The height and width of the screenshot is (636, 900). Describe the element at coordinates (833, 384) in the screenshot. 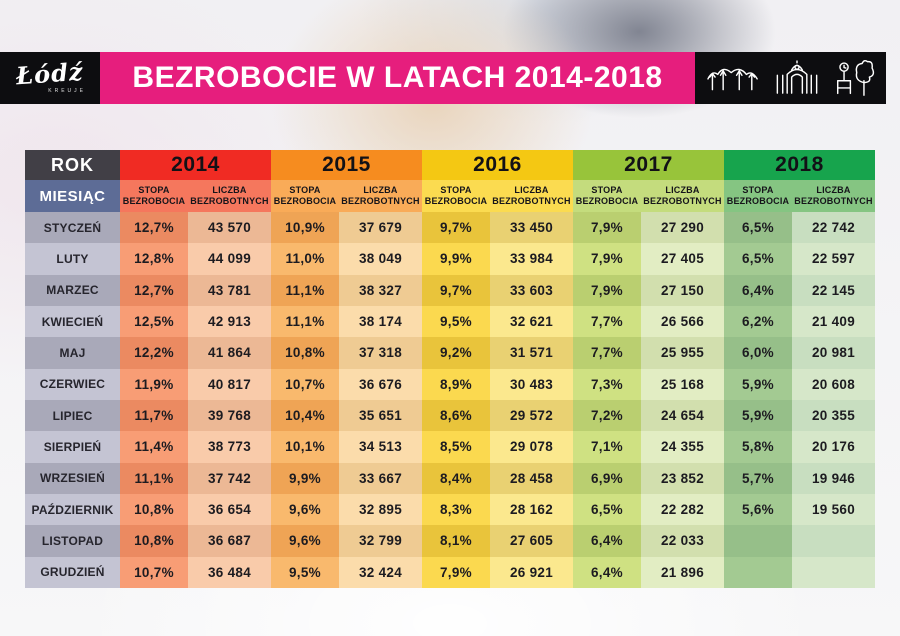

I see `count-cell: 20 608` at that location.